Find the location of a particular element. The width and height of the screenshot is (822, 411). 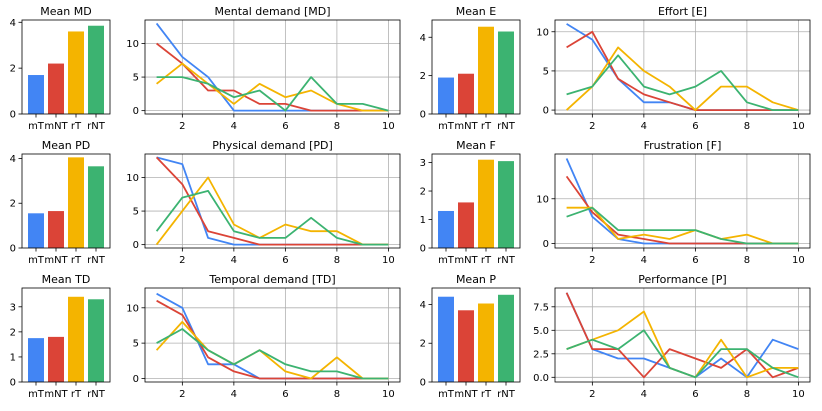

mean-p-title: Mean P is located at coordinates (476, 279).